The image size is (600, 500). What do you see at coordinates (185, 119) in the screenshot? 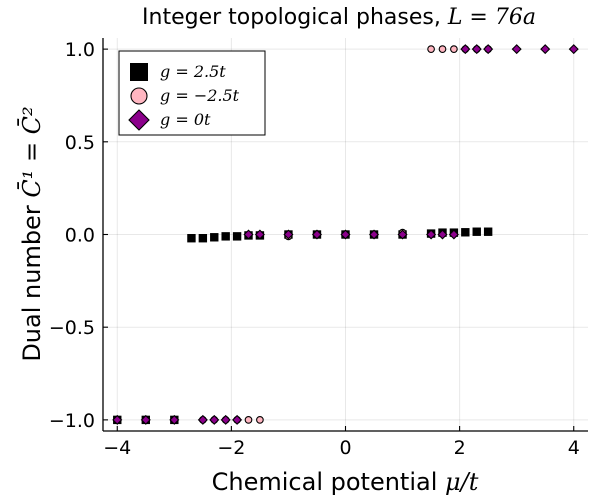
I see `legend-label: g = 0t` at bounding box center [185, 119].